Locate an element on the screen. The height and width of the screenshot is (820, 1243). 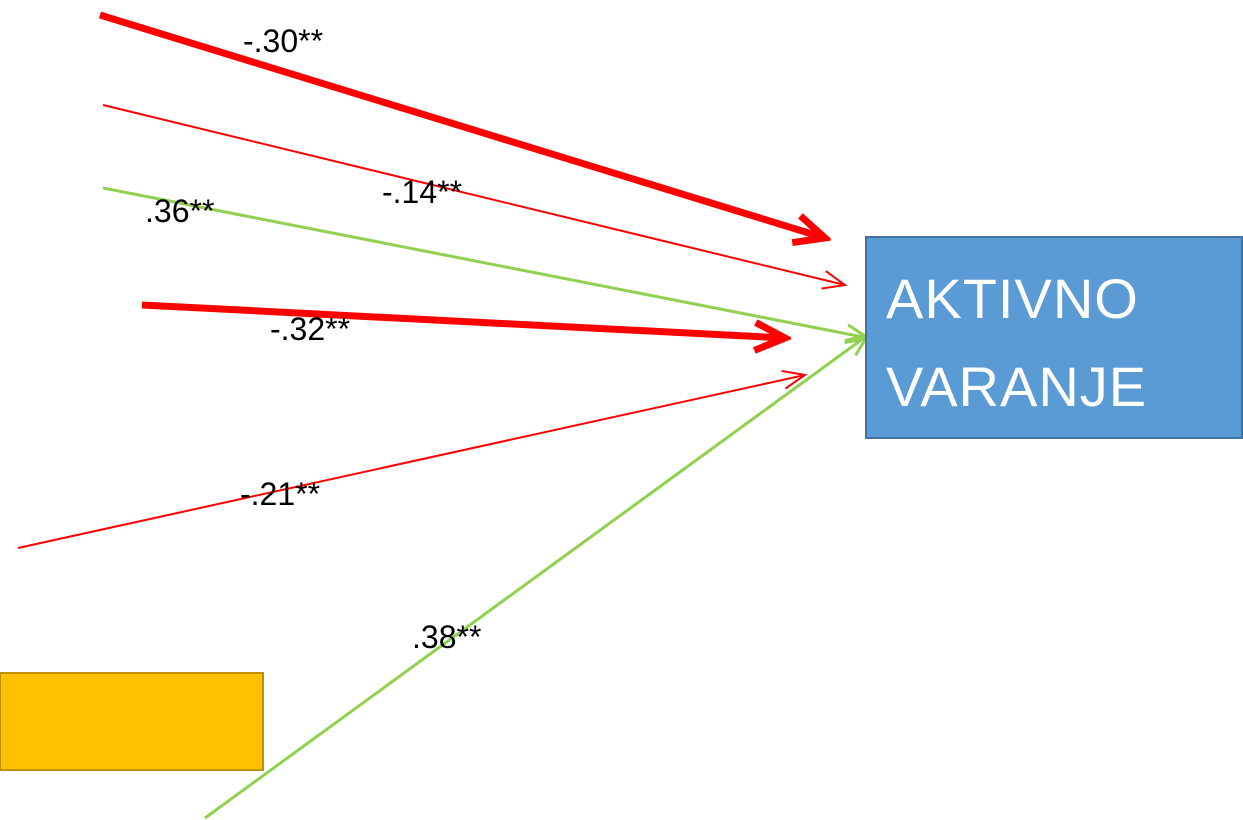
coefficient: -.32** is located at coordinates (310, 329).